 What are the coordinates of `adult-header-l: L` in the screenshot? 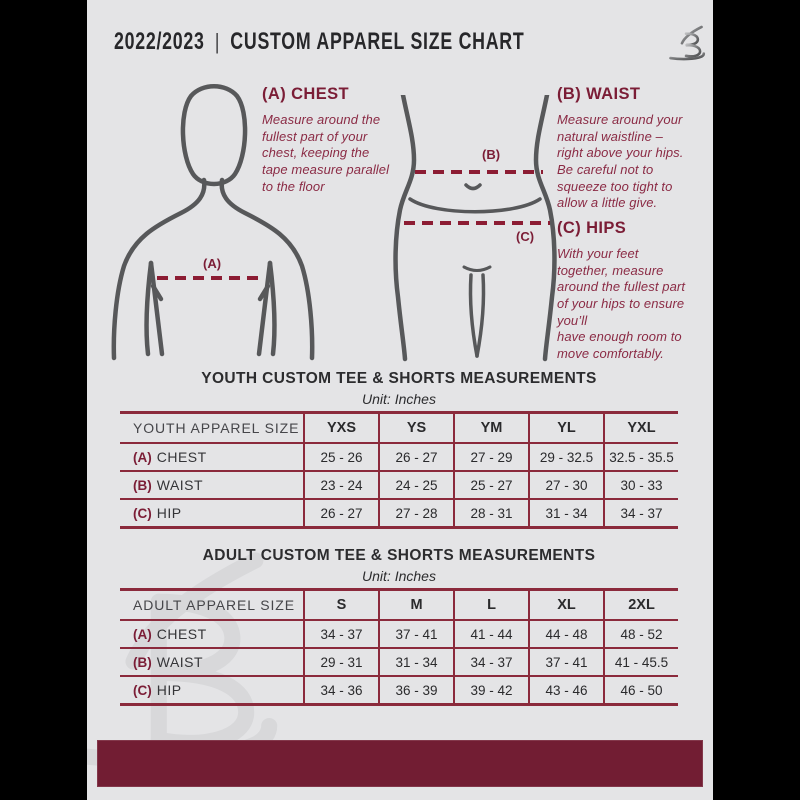 It's located at (490, 606).